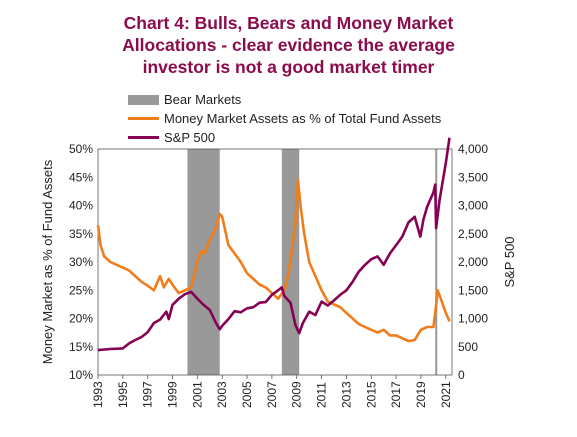 This screenshot has width=577, height=437. I want to click on y-left-tick-label: 30%, so click(81, 262).